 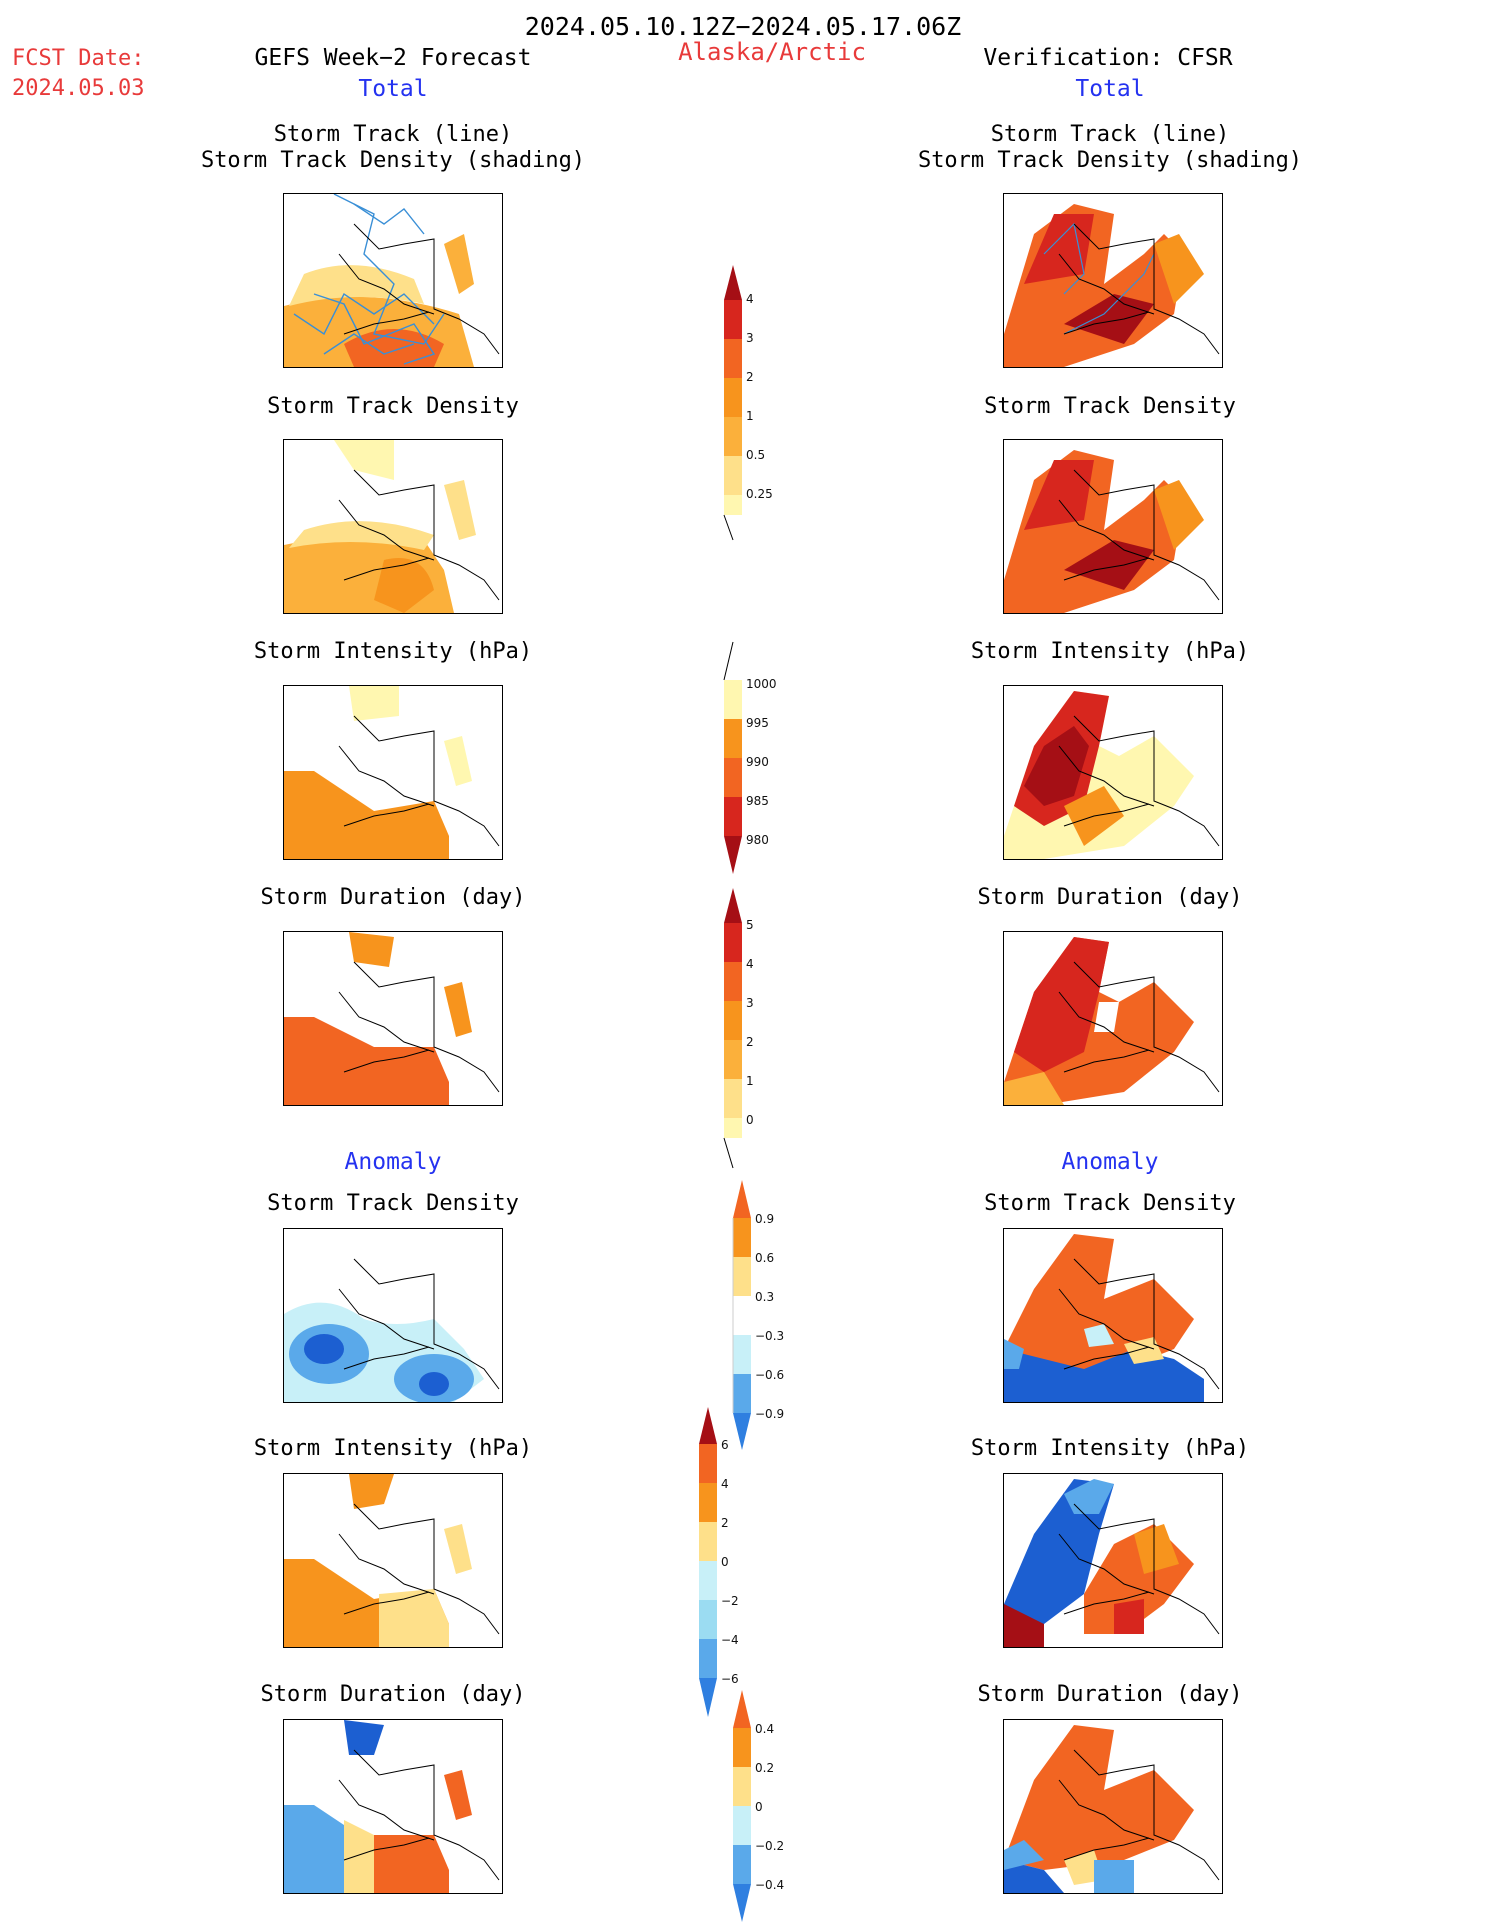 What do you see at coordinates (1113, 280) in the screenshot?
I see `map-cfsr-track-total` at bounding box center [1113, 280].